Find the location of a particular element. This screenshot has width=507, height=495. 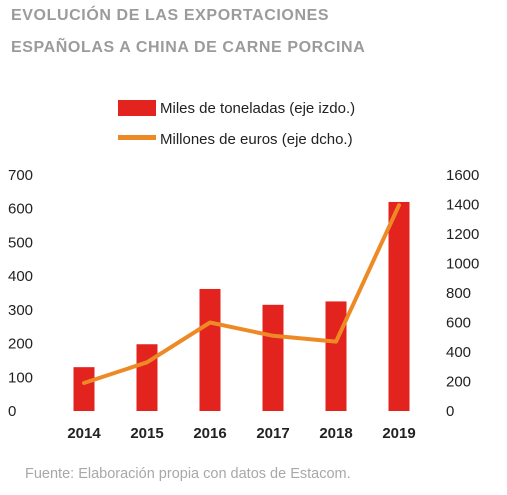

legend-swatch-line is located at coordinates (137, 137).